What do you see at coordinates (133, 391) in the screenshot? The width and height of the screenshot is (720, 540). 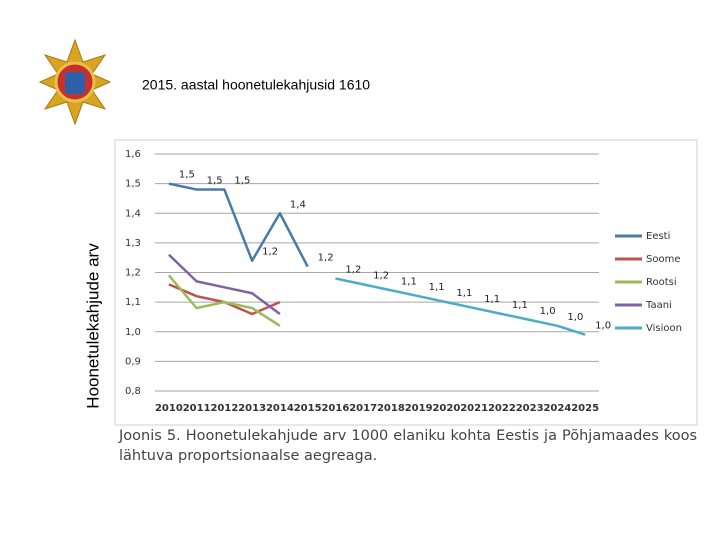 I see `y-tick-label: 0,8` at bounding box center [133, 391].